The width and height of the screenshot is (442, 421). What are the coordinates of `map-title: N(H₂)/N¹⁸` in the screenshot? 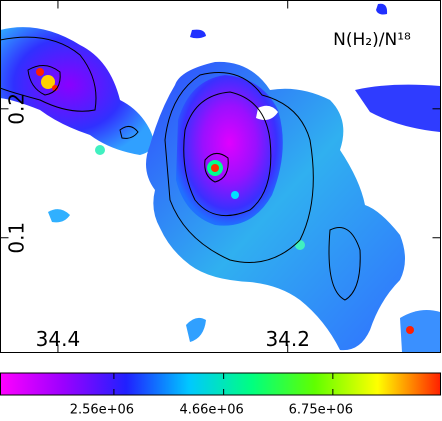 It's located at (372, 40).